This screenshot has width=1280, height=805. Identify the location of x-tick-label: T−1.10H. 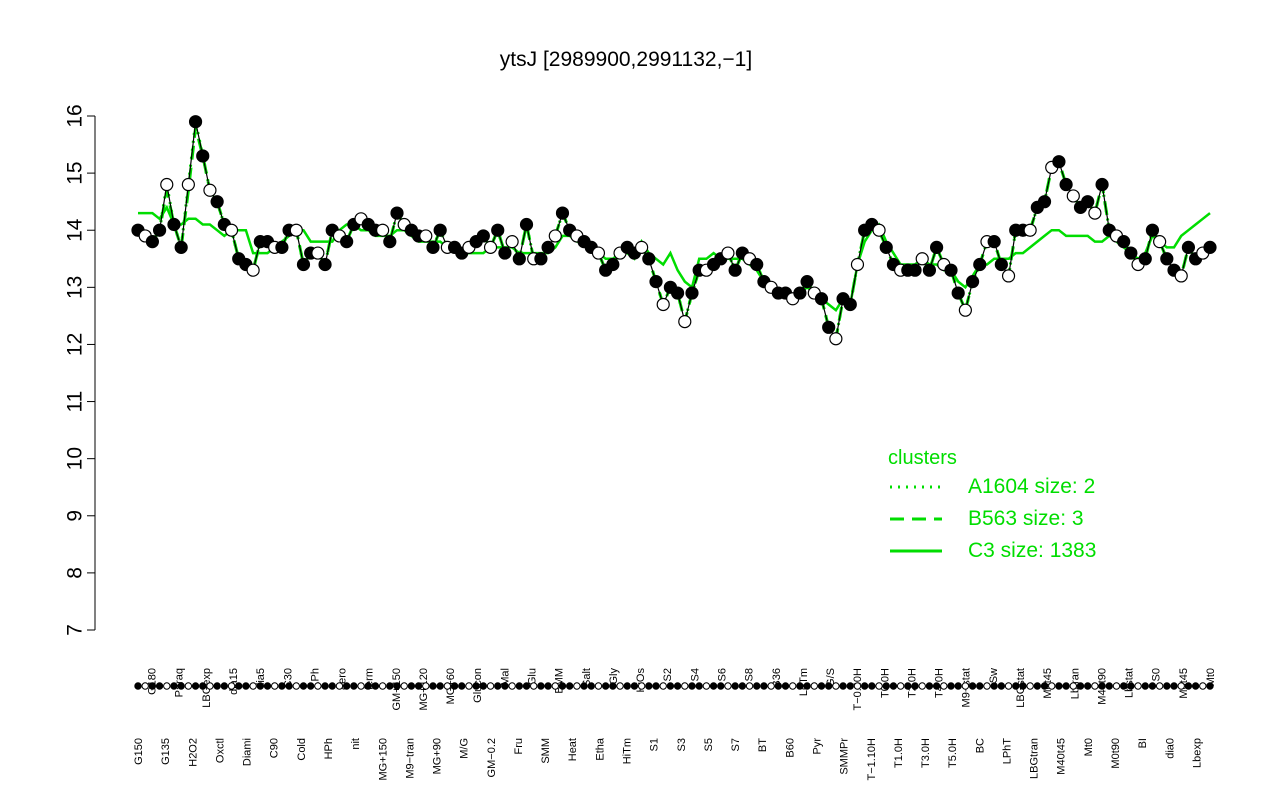
(872, 759).